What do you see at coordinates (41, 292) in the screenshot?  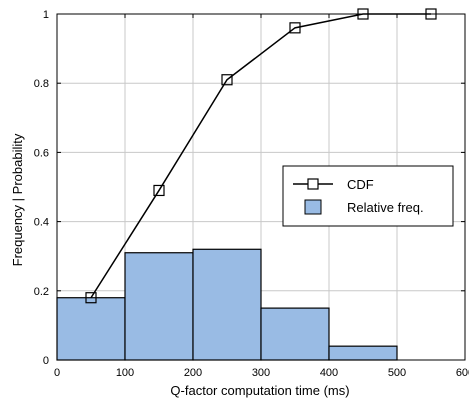 I see `y-tick-label: 0.2` at bounding box center [41, 292].